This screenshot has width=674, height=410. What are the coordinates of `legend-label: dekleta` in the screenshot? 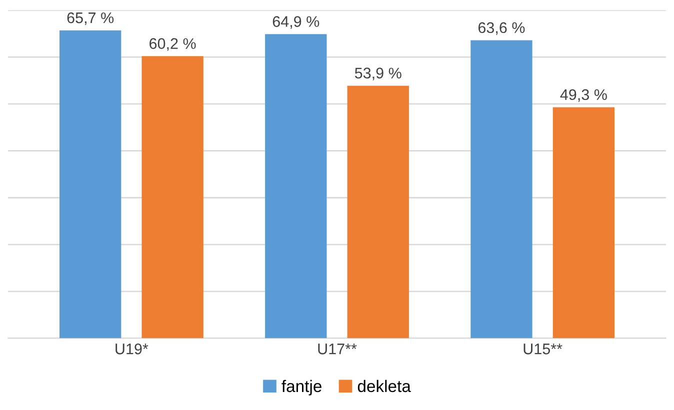 It's located at (384, 386).